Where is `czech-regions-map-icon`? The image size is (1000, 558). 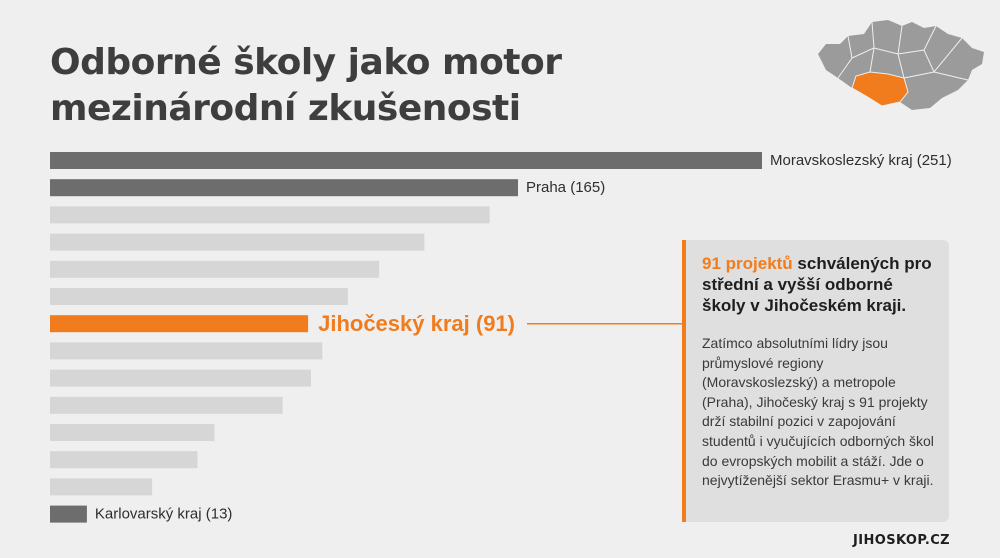
czech-regions-map-icon is located at coordinates (901, 65).